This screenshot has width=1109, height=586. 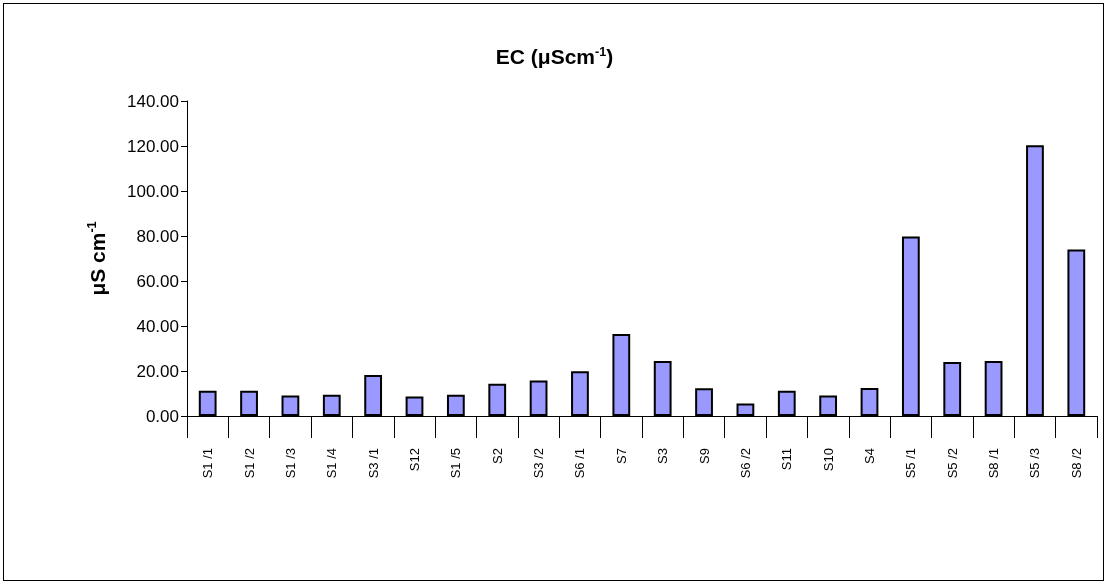 What do you see at coordinates (539, 463) in the screenshot?
I see `x-tick-label: S3 /2` at bounding box center [539, 463].